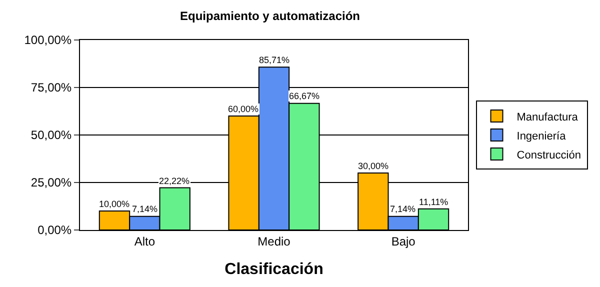  What do you see at coordinates (51, 135) in the screenshot?
I see `y-tick-label: 50,00%` at bounding box center [51, 135].